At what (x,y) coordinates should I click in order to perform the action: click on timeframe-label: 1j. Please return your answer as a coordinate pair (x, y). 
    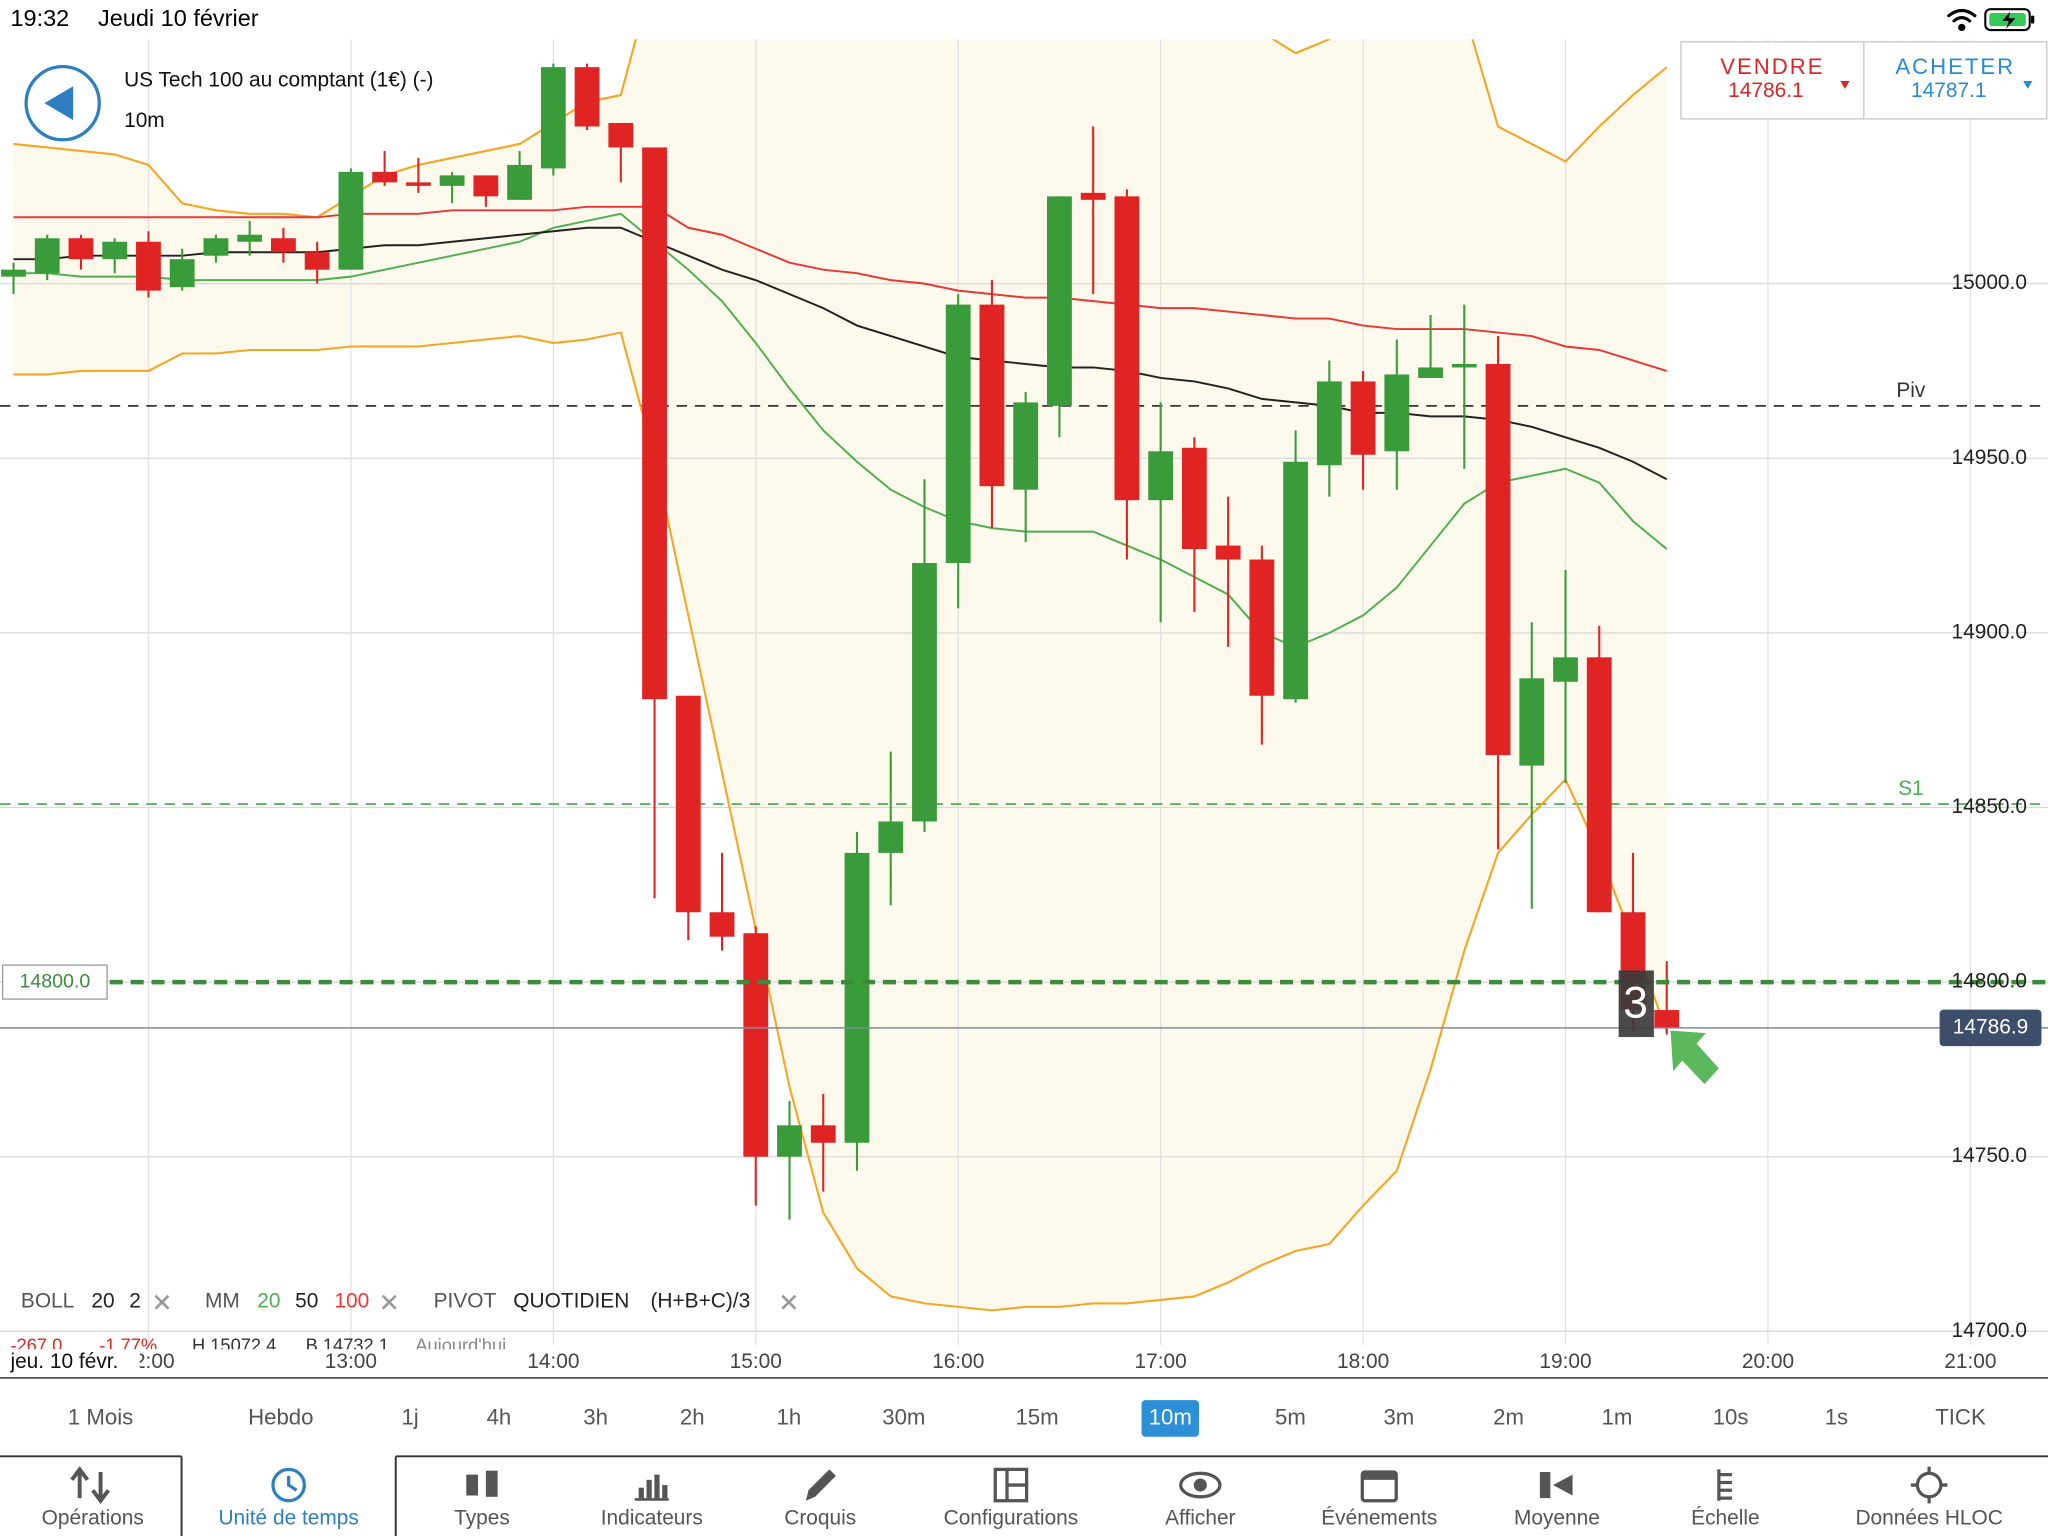
    Looking at the image, I should click on (409, 1416).